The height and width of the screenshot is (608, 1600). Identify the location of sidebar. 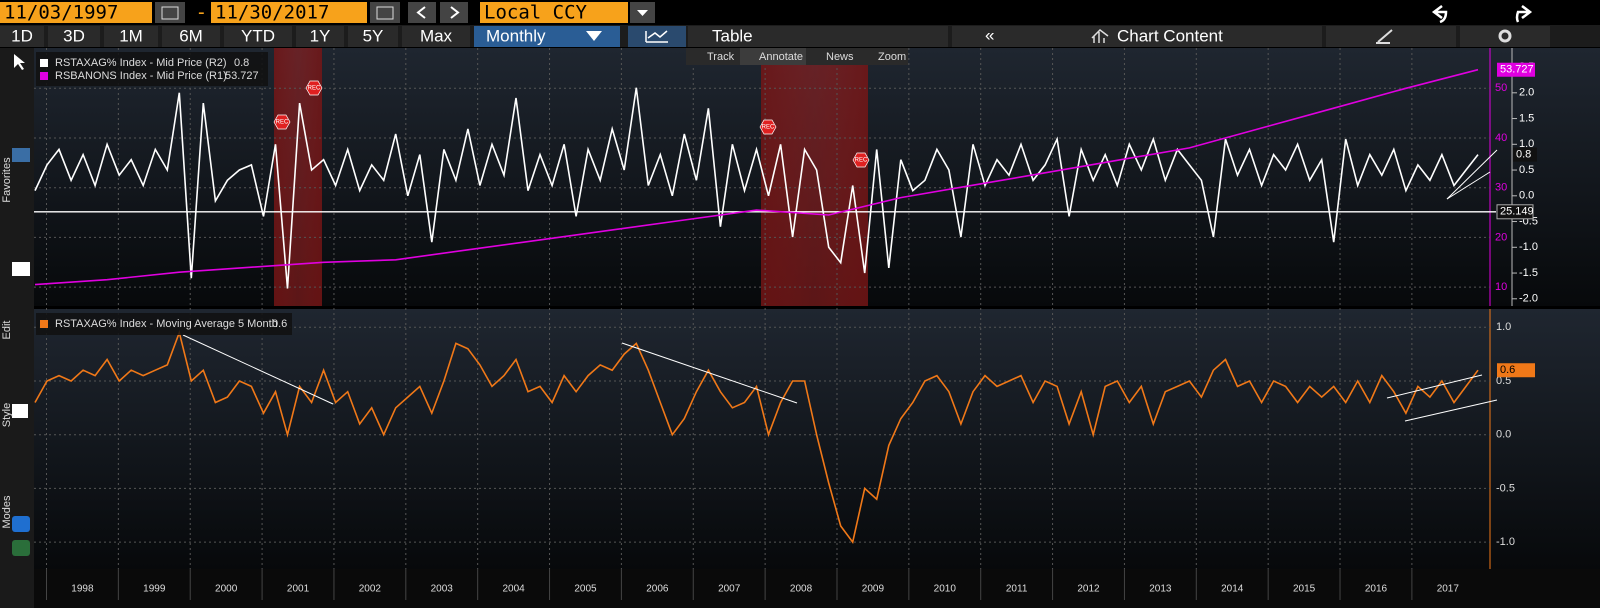
(17, 328).